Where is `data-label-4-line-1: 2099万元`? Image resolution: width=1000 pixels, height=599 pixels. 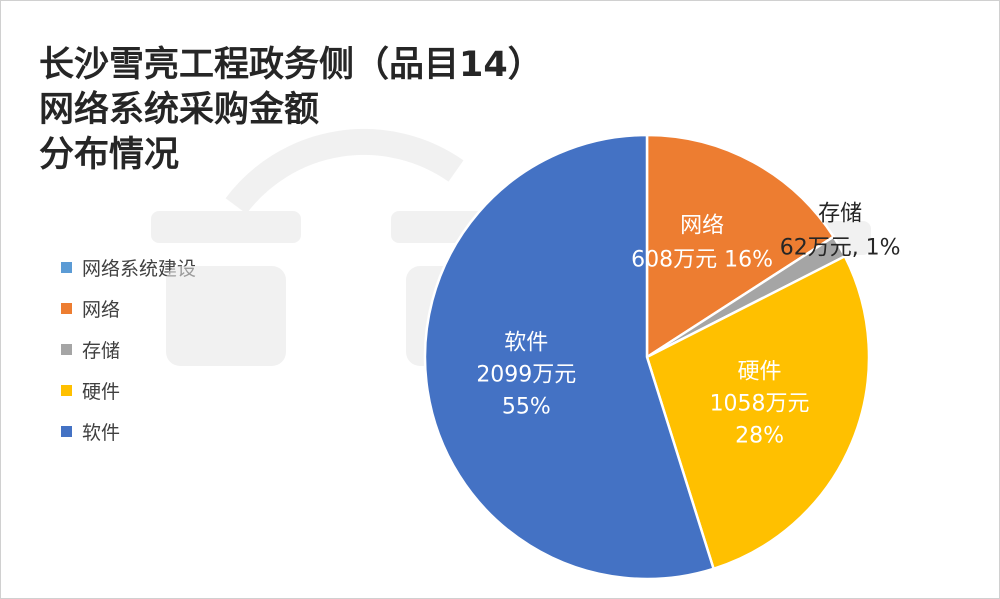 data-label-4-line-1: 2099万元 is located at coordinates (526, 375).